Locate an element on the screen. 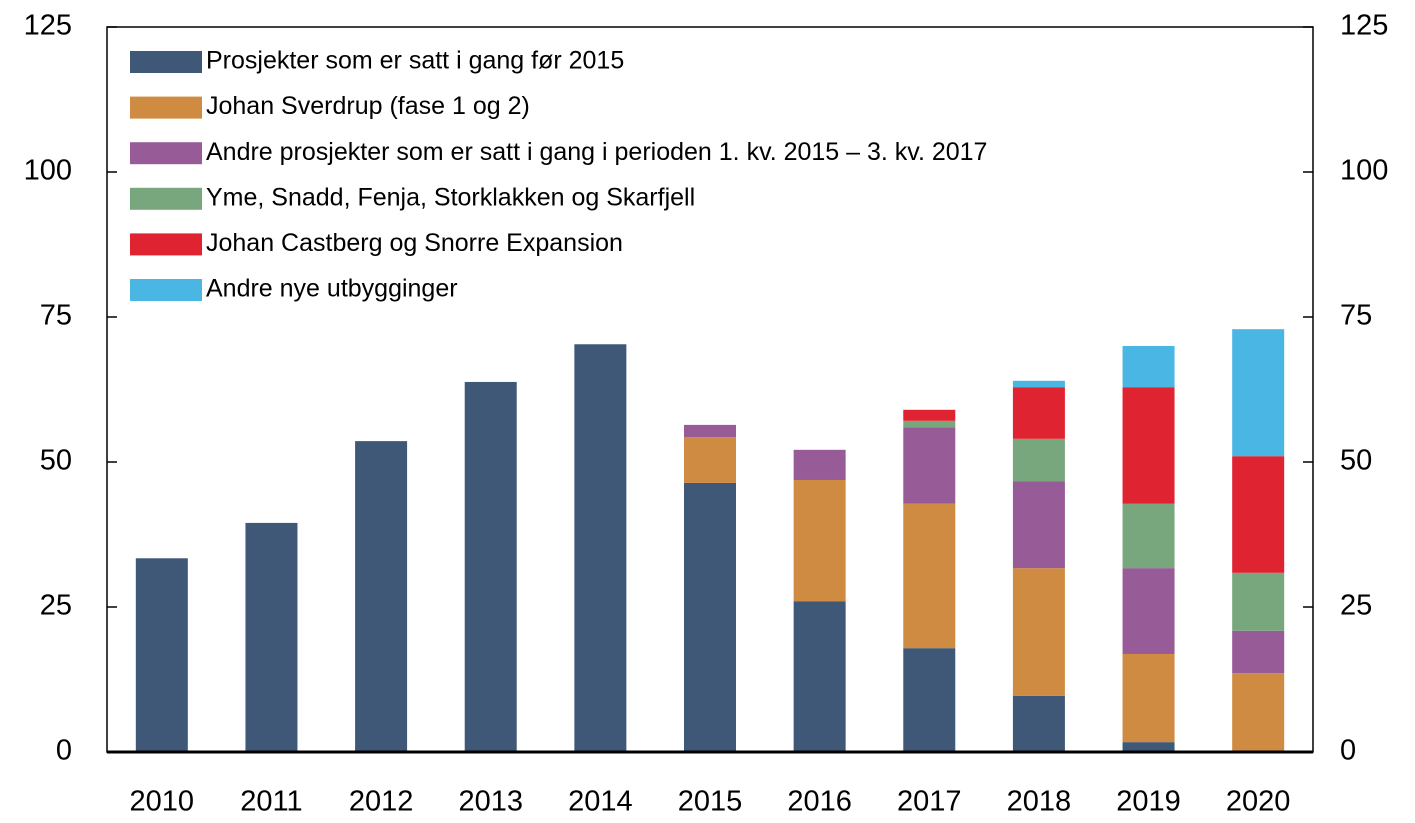 This screenshot has width=1415, height=823. y-tick-label: 75 is located at coordinates (56, 316).